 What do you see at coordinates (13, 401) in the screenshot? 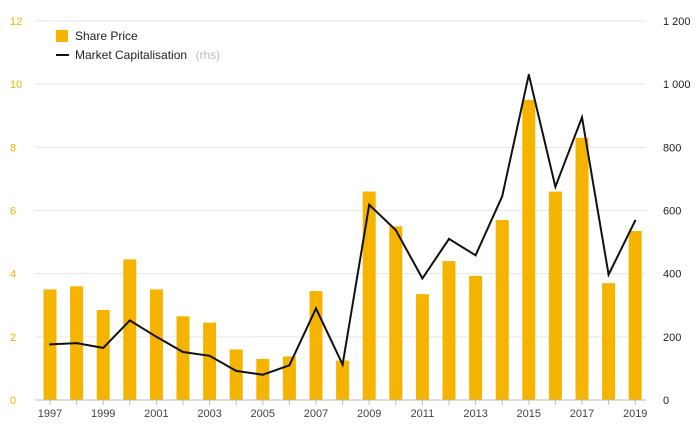
I see `left-tick-label: 0` at bounding box center [13, 401].